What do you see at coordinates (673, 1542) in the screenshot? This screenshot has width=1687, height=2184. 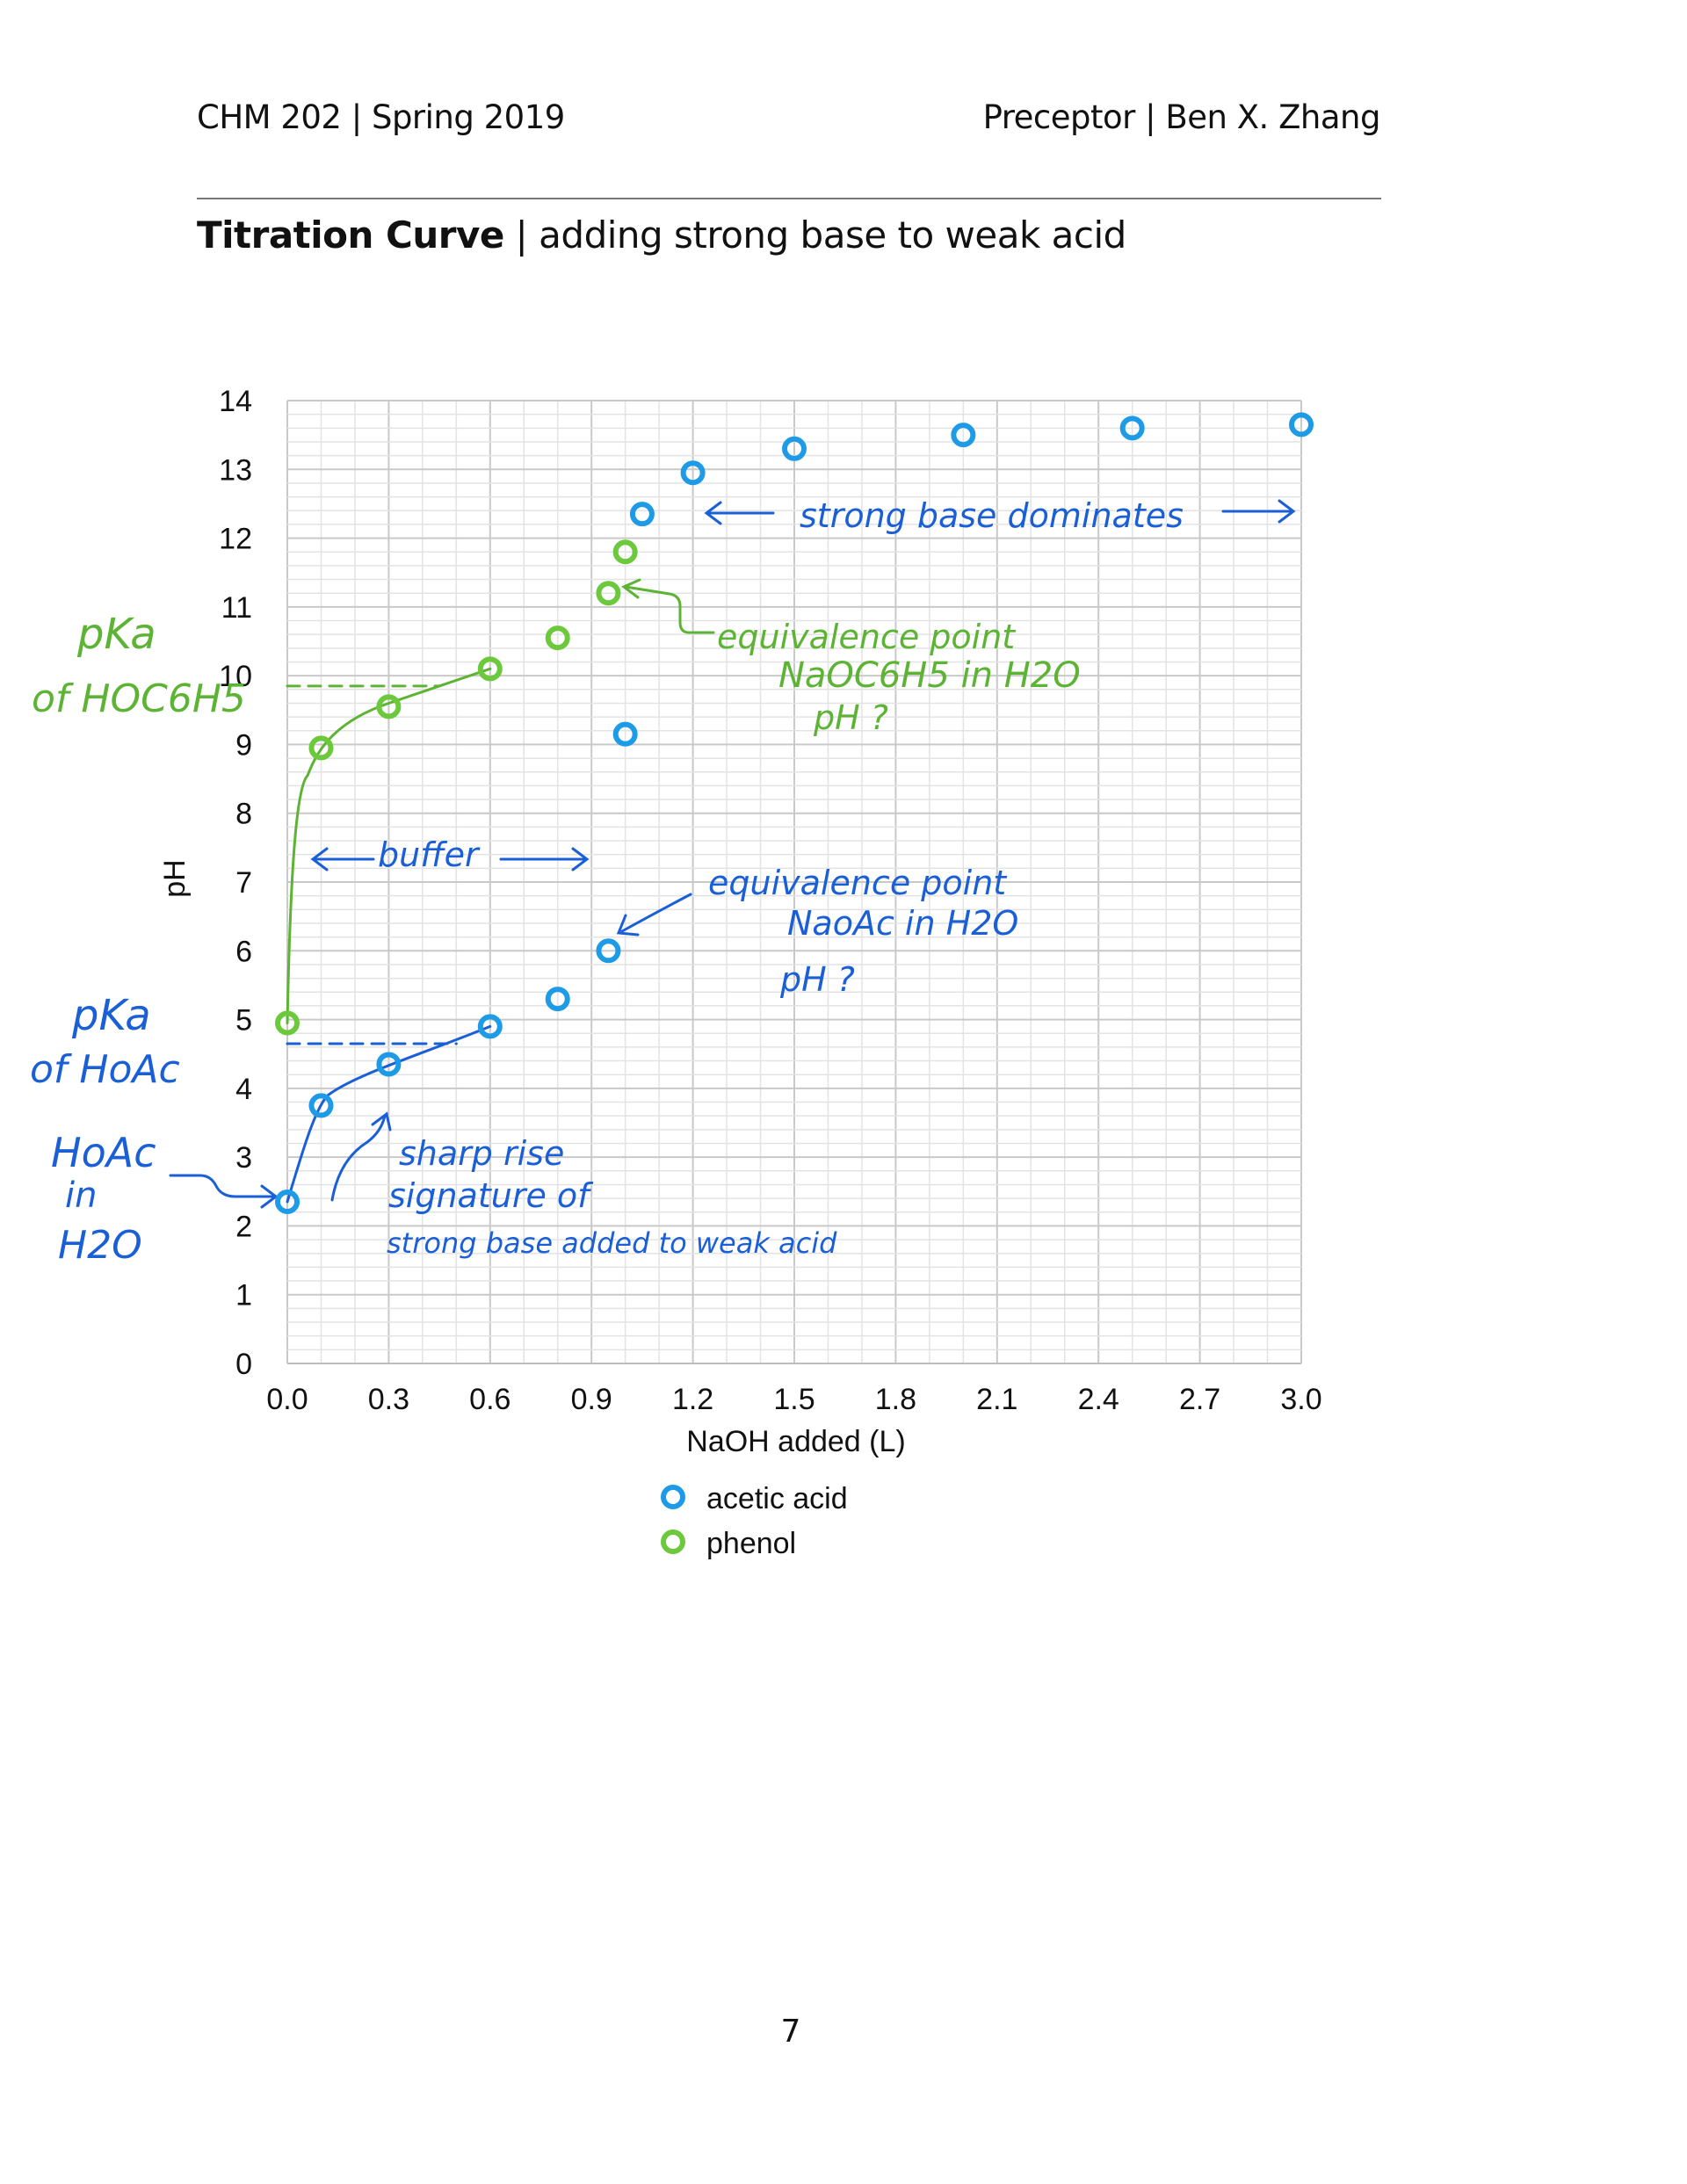 I see `legend-marker-phenol` at bounding box center [673, 1542].